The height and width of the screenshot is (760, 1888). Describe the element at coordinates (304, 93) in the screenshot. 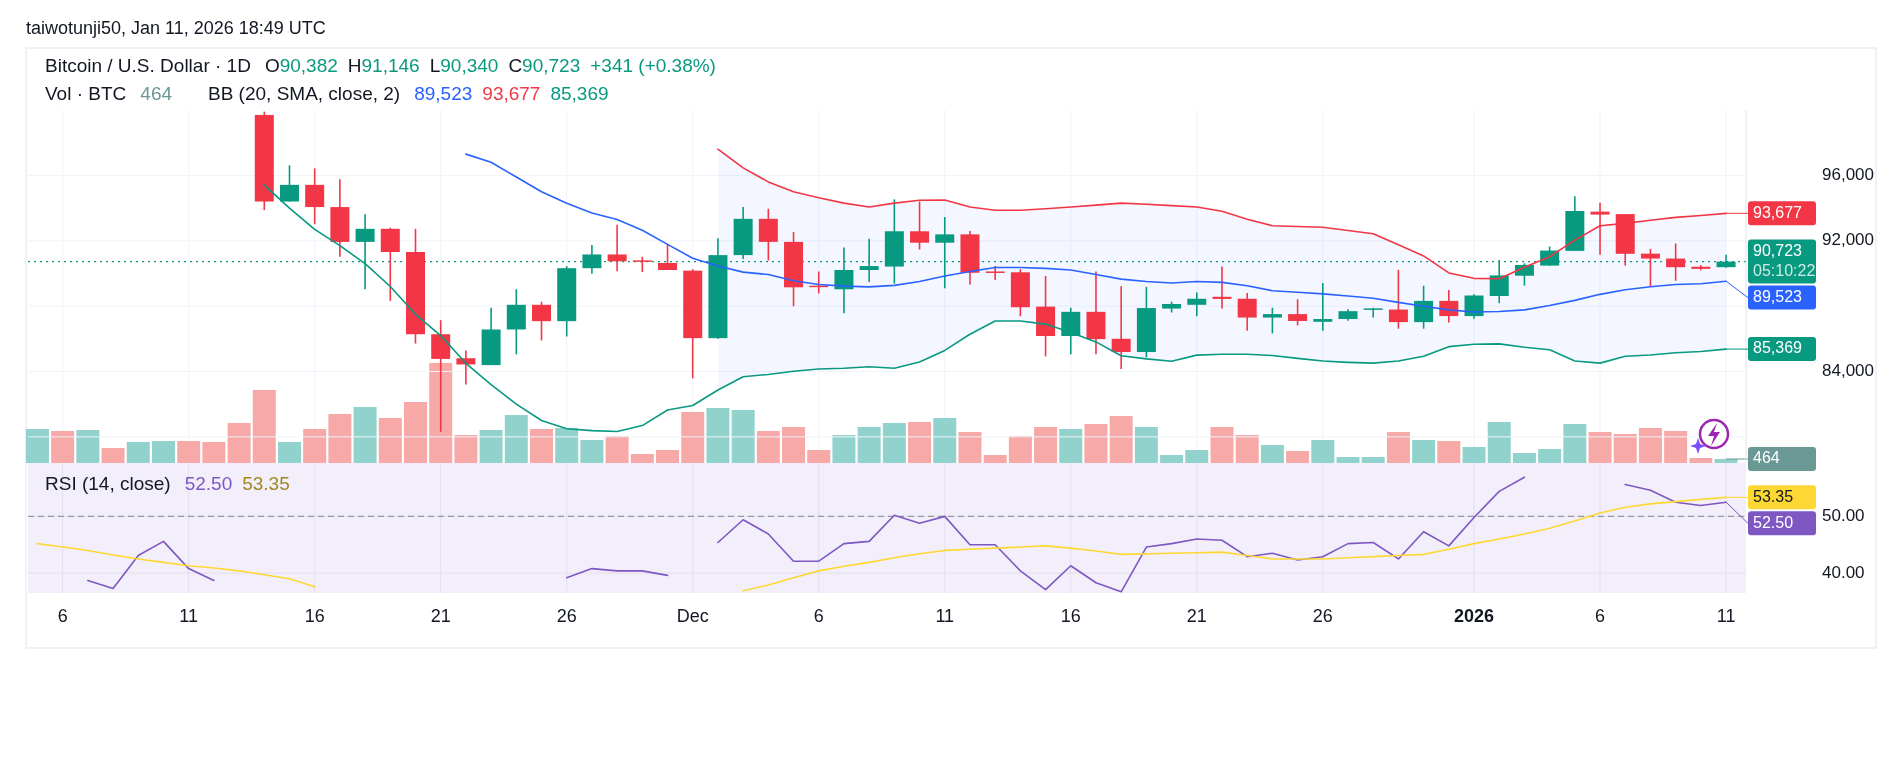

I see `legend-title: BB (20, SMA, close, 2)` at that location.